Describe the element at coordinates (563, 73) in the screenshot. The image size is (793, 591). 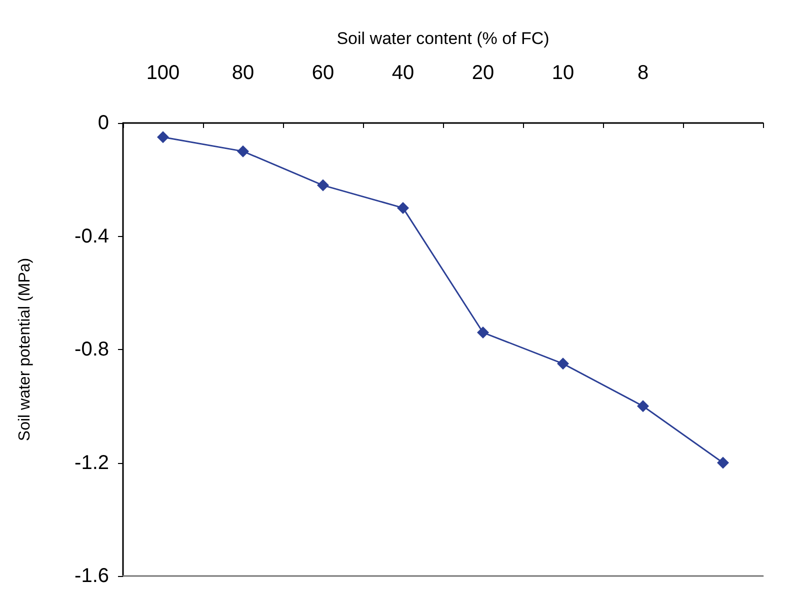
I see `x-tick-label: 10` at that location.